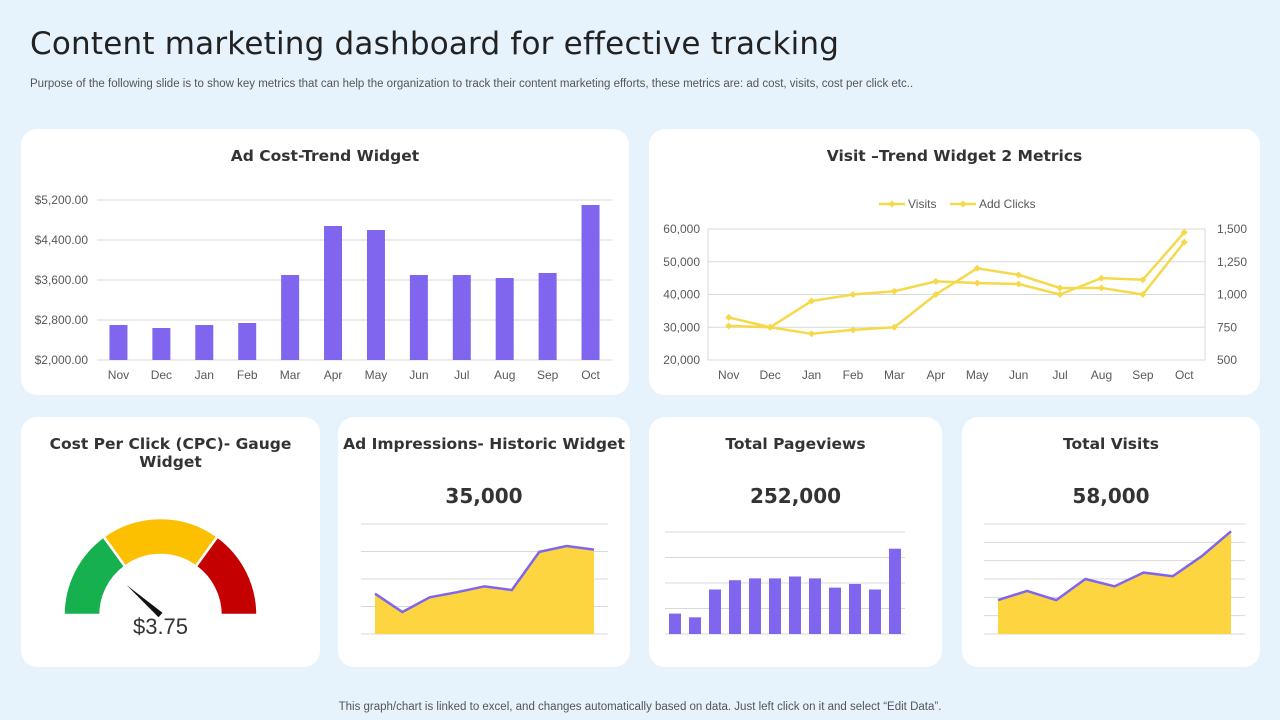  What do you see at coordinates (484, 444) in the screenshot?
I see `impressions-title: Ad Impressions- Historic Widget` at bounding box center [484, 444].